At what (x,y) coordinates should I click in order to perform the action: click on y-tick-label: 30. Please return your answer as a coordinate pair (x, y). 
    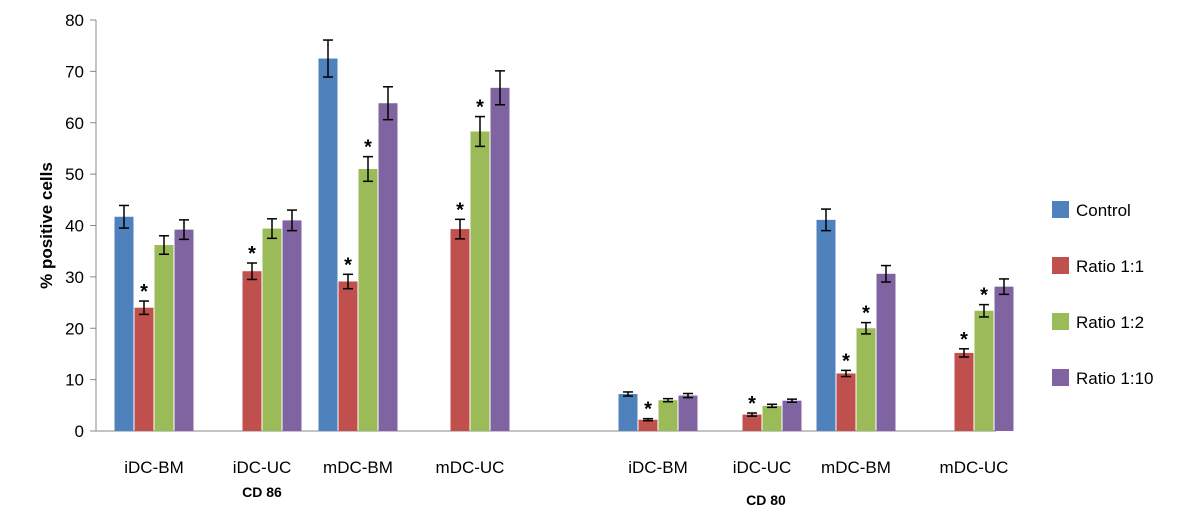
    Looking at the image, I should click on (74, 277).